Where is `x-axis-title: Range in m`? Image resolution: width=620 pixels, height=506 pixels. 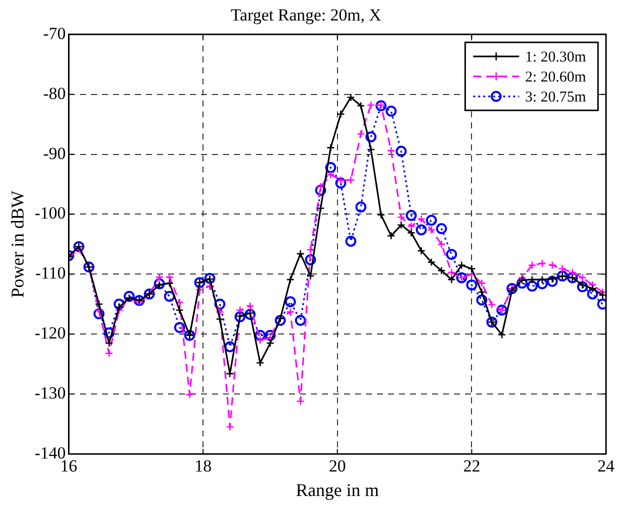 x-axis-title: Range in m is located at coordinates (337, 490).